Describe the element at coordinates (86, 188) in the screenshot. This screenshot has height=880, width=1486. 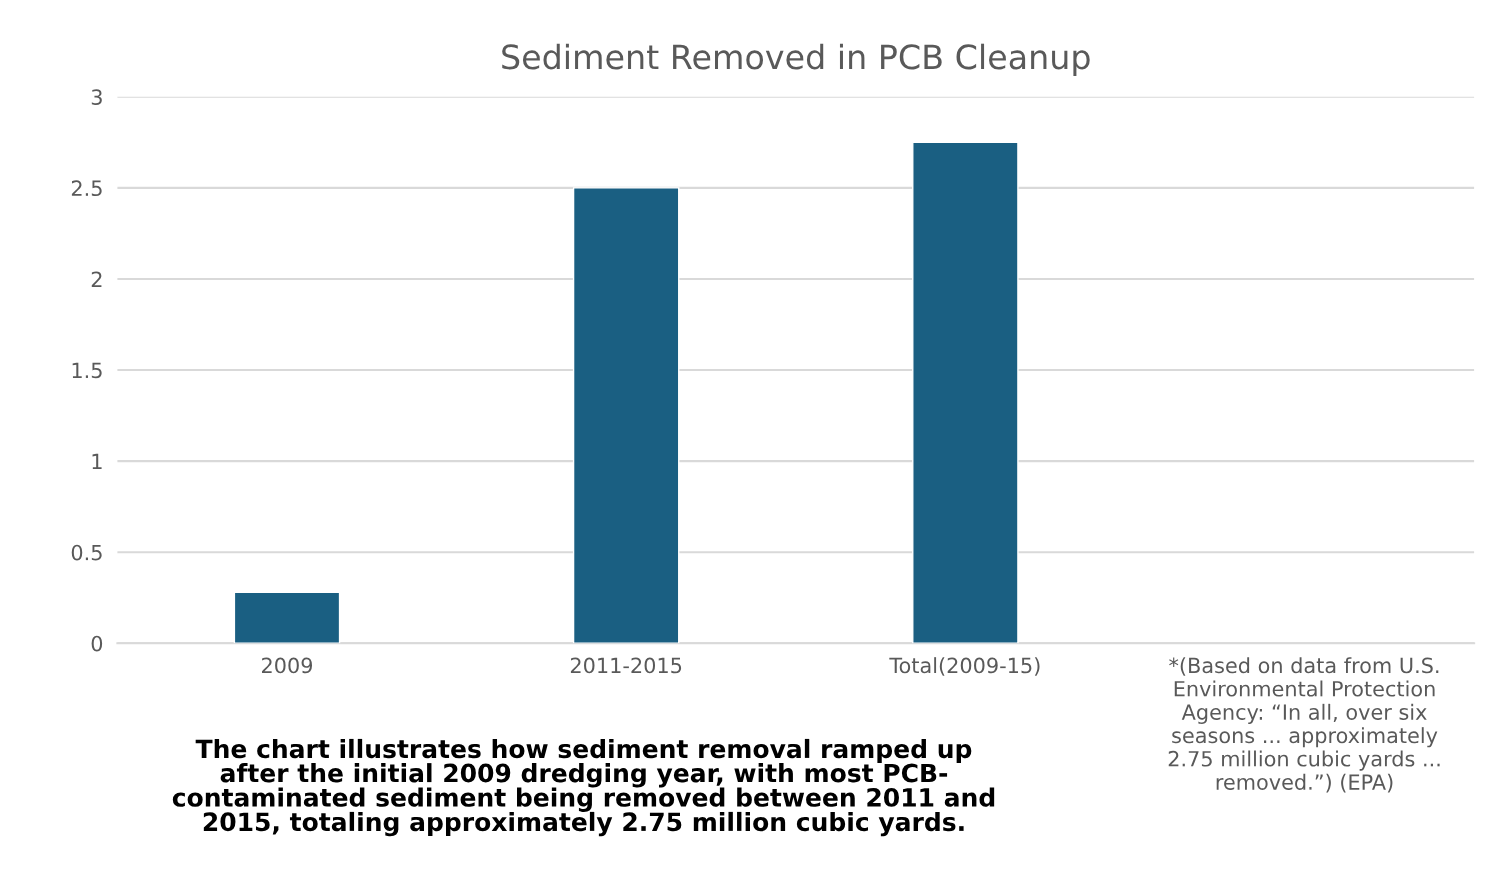
I see `y-tick-label: 2.5` at that location.